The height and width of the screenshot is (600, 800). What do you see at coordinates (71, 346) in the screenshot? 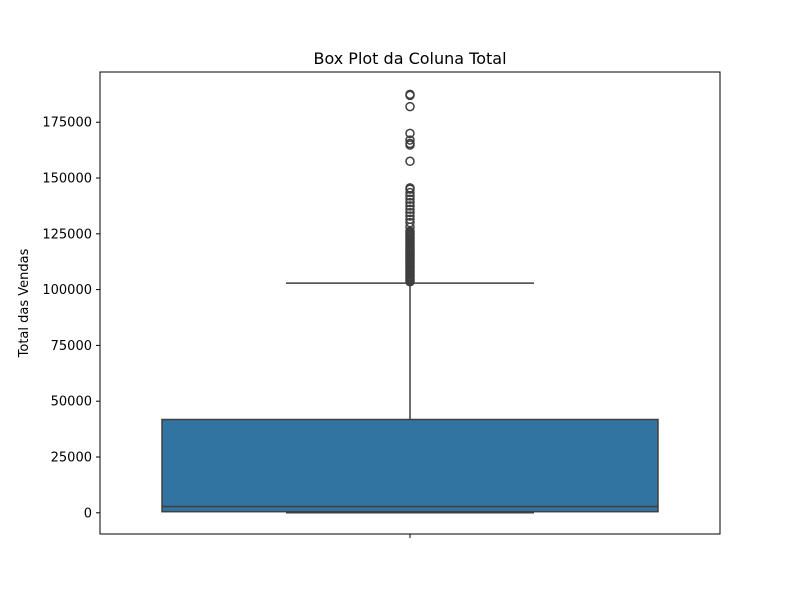
I see `y-tick-label: 75000` at bounding box center [71, 346].